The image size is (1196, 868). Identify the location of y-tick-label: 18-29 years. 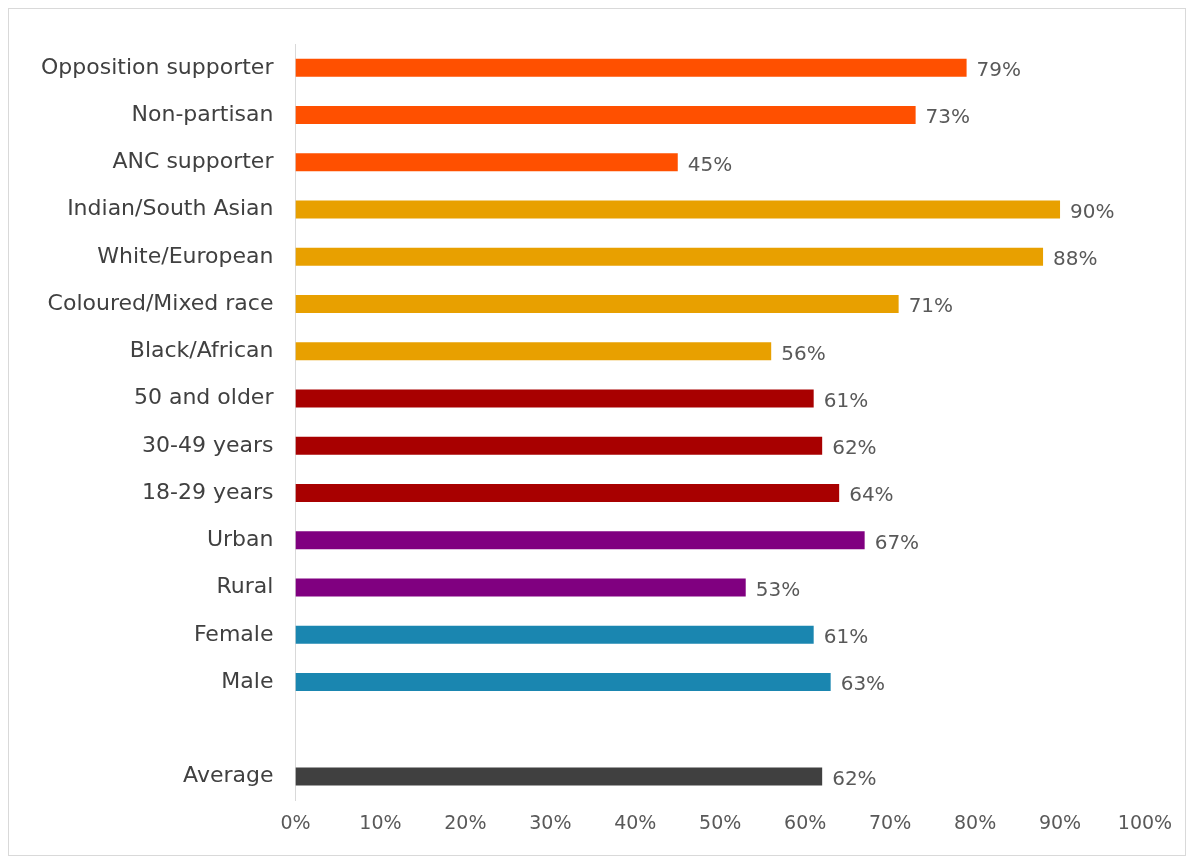
(207, 491).